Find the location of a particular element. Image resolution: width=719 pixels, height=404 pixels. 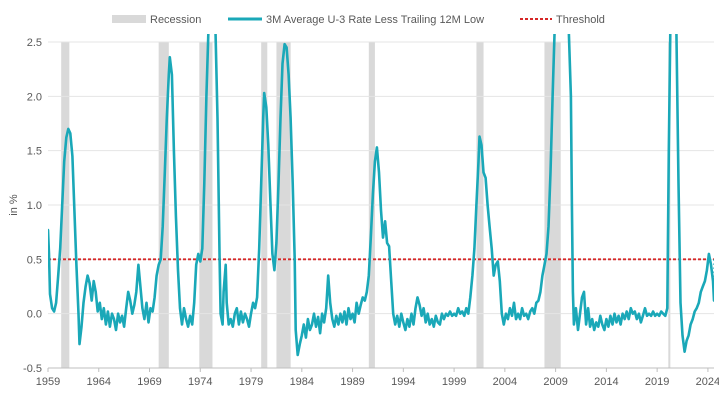

y-tick-label: 0.0 is located at coordinates (34, 315).